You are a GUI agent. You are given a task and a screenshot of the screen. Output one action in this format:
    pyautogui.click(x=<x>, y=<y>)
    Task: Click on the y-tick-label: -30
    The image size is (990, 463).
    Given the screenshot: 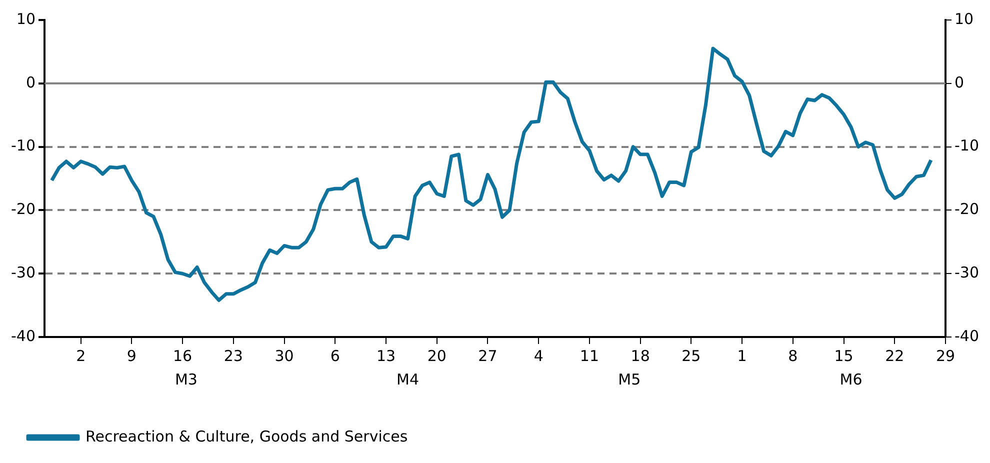 What is the action you would take?
    pyautogui.click(x=23, y=272)
    